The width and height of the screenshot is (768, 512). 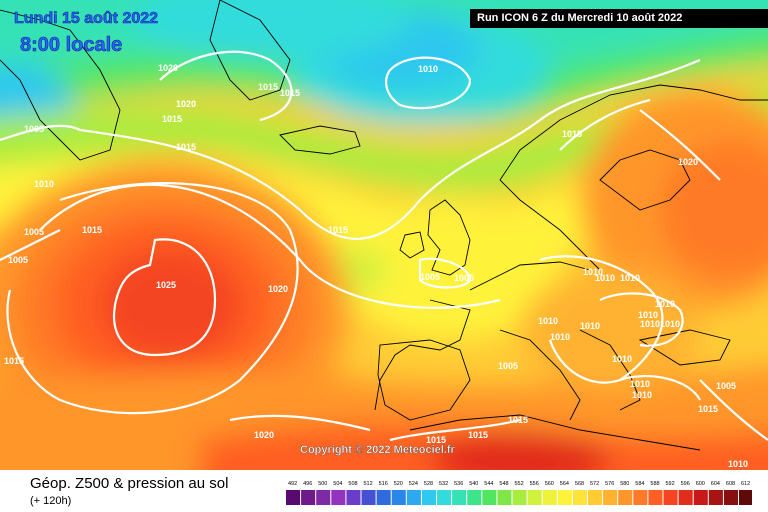 What do you see at coordinates (398, 484) in the screenshot?
I see `legend-tick-label: 520` at bounding box center [398, 484].